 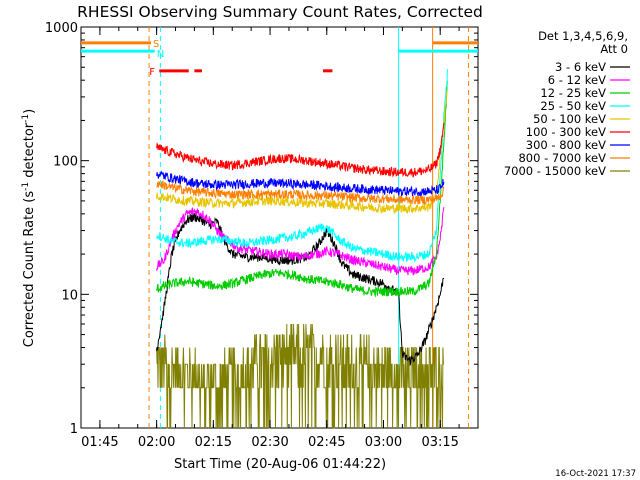 What do you see at coordinates (326, 442) in the screenshot?
I see `x-tick-label-02-45: 02:45` at bounding box center [326, 442].